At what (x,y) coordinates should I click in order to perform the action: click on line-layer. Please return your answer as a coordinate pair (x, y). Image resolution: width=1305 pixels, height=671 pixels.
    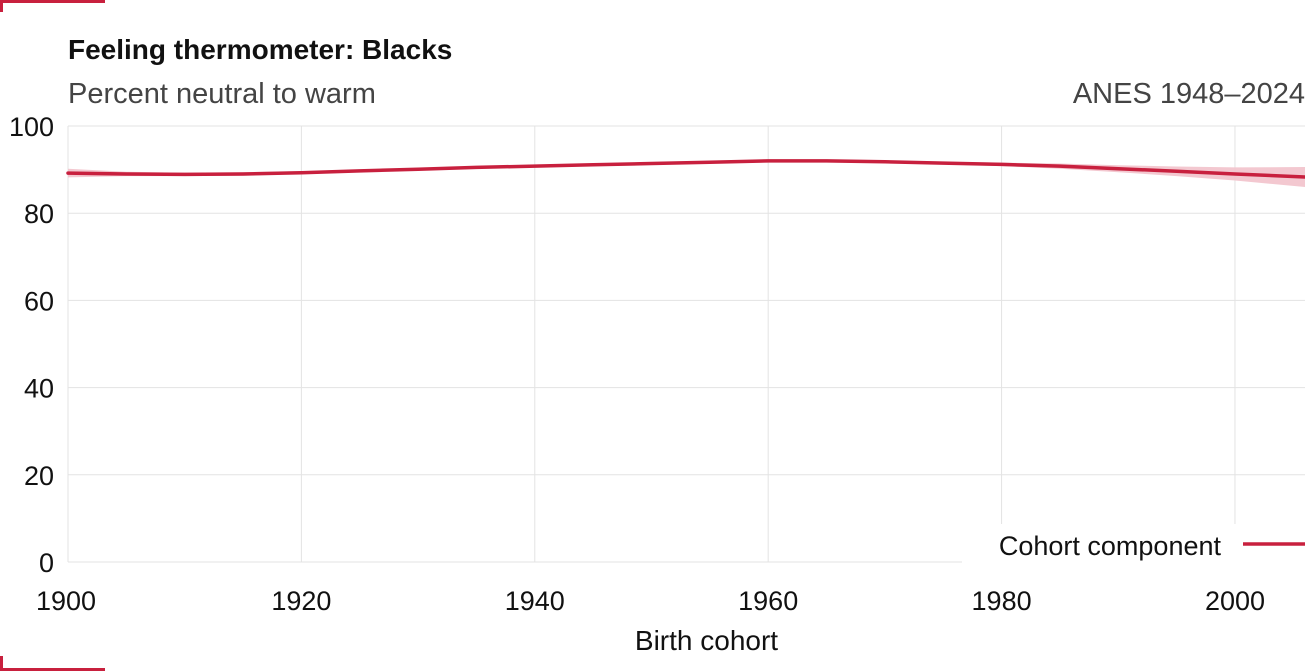
    Looking at the image, I should click on (685, 169).